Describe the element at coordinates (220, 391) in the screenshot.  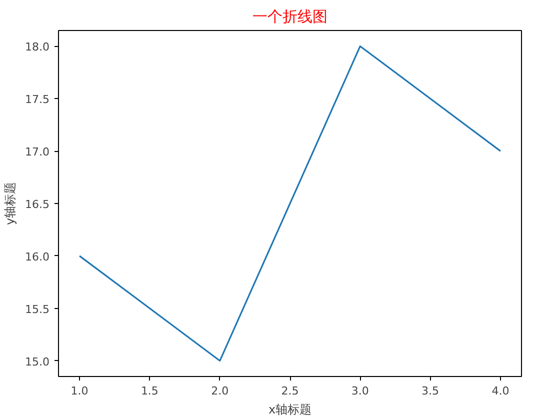
I see `x-tick-label: 2.0` at that location.